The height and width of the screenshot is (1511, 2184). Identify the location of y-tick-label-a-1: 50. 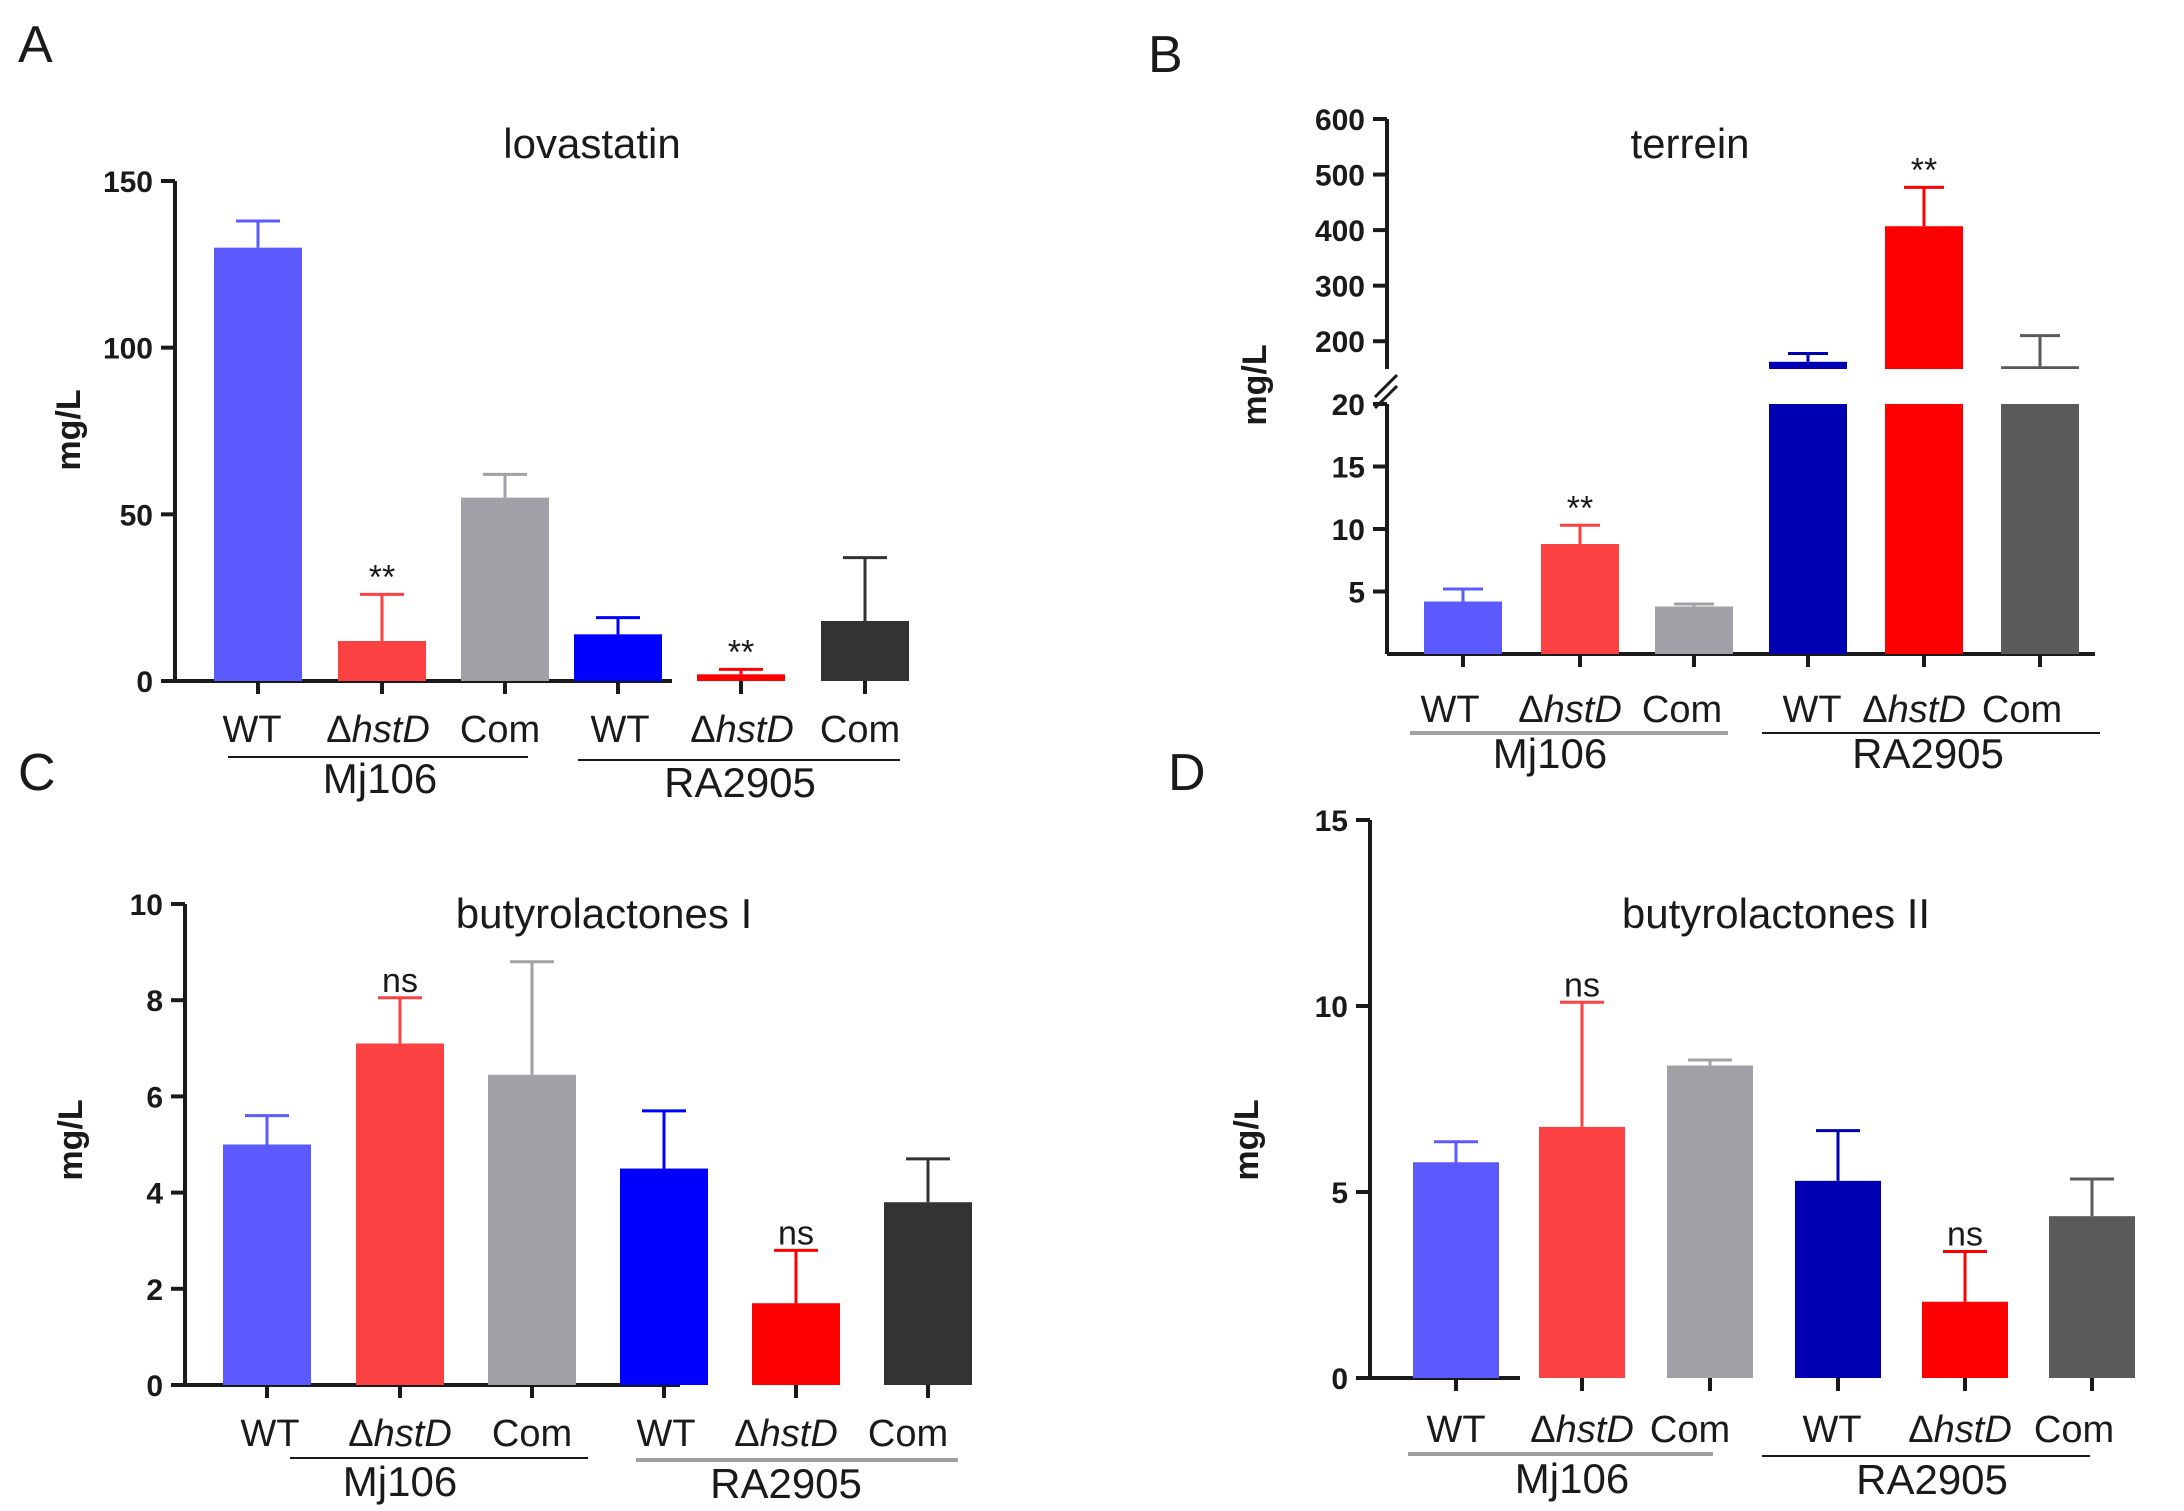
(136, 515).